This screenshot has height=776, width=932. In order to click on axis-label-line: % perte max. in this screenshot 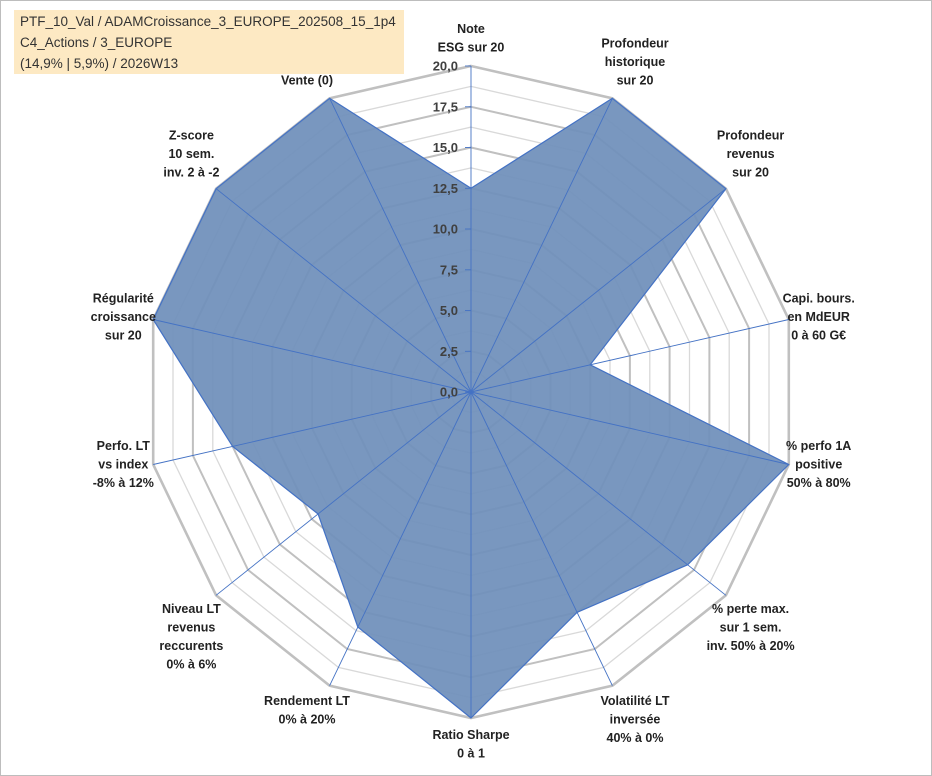, I will do `click(750, 609)`.